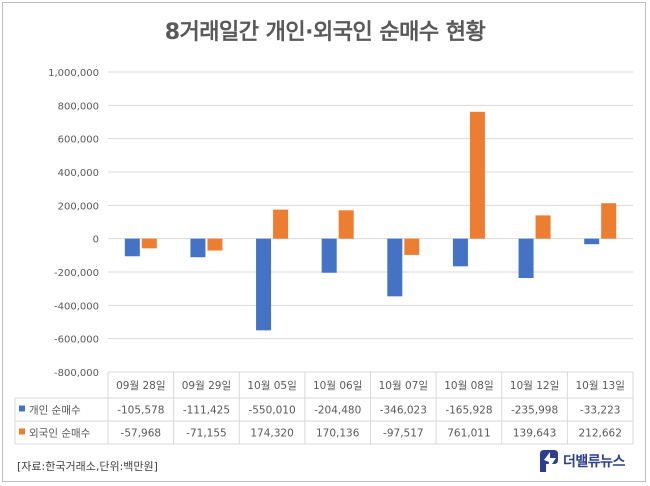  I want to click on x-tick-label: 09월 29일, so click(206, 385).